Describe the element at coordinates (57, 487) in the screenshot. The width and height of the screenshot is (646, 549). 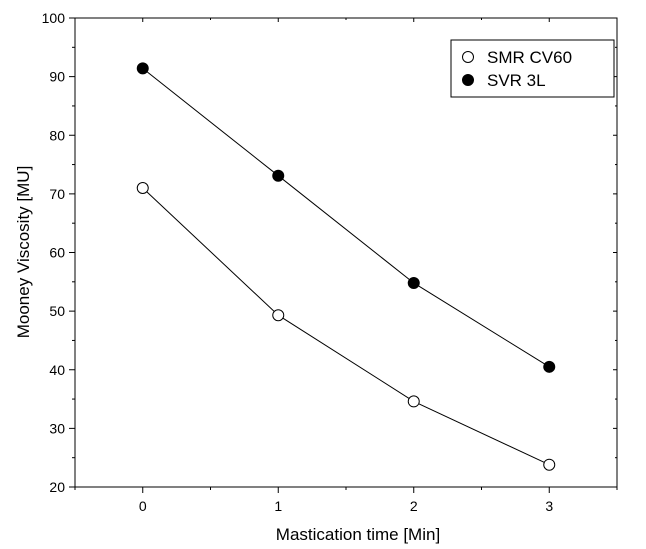
I see `y-tick-label: 20` at that location.